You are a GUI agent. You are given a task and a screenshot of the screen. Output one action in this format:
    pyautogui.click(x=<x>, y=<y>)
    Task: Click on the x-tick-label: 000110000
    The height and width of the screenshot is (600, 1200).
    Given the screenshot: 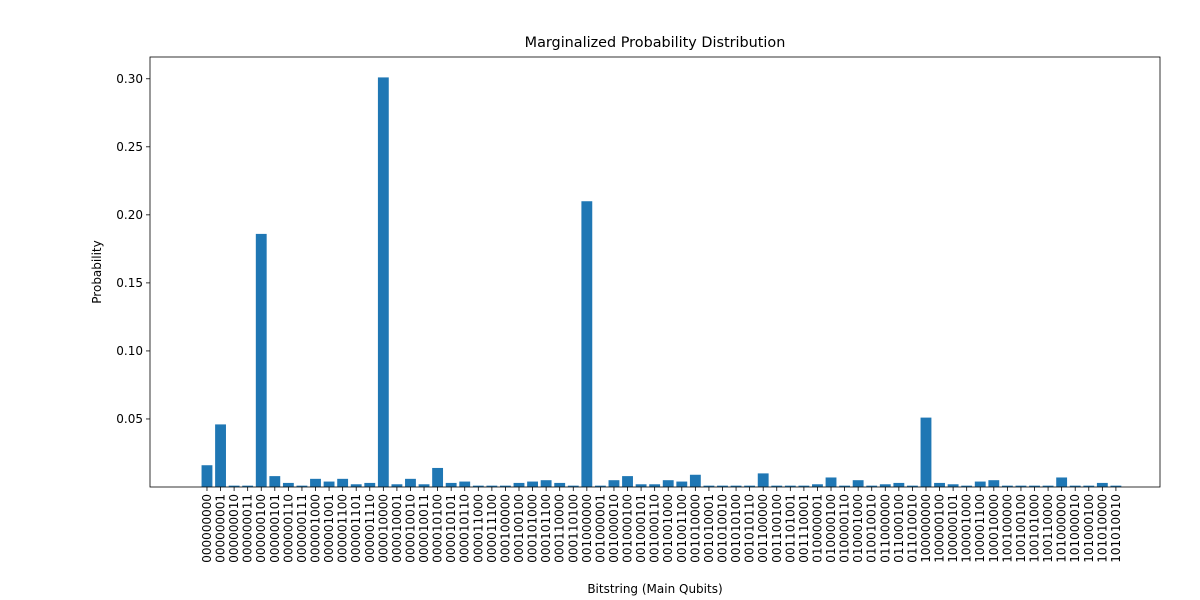 What is the action you would take?
    pyautogui.click(x=560, y=528)
    